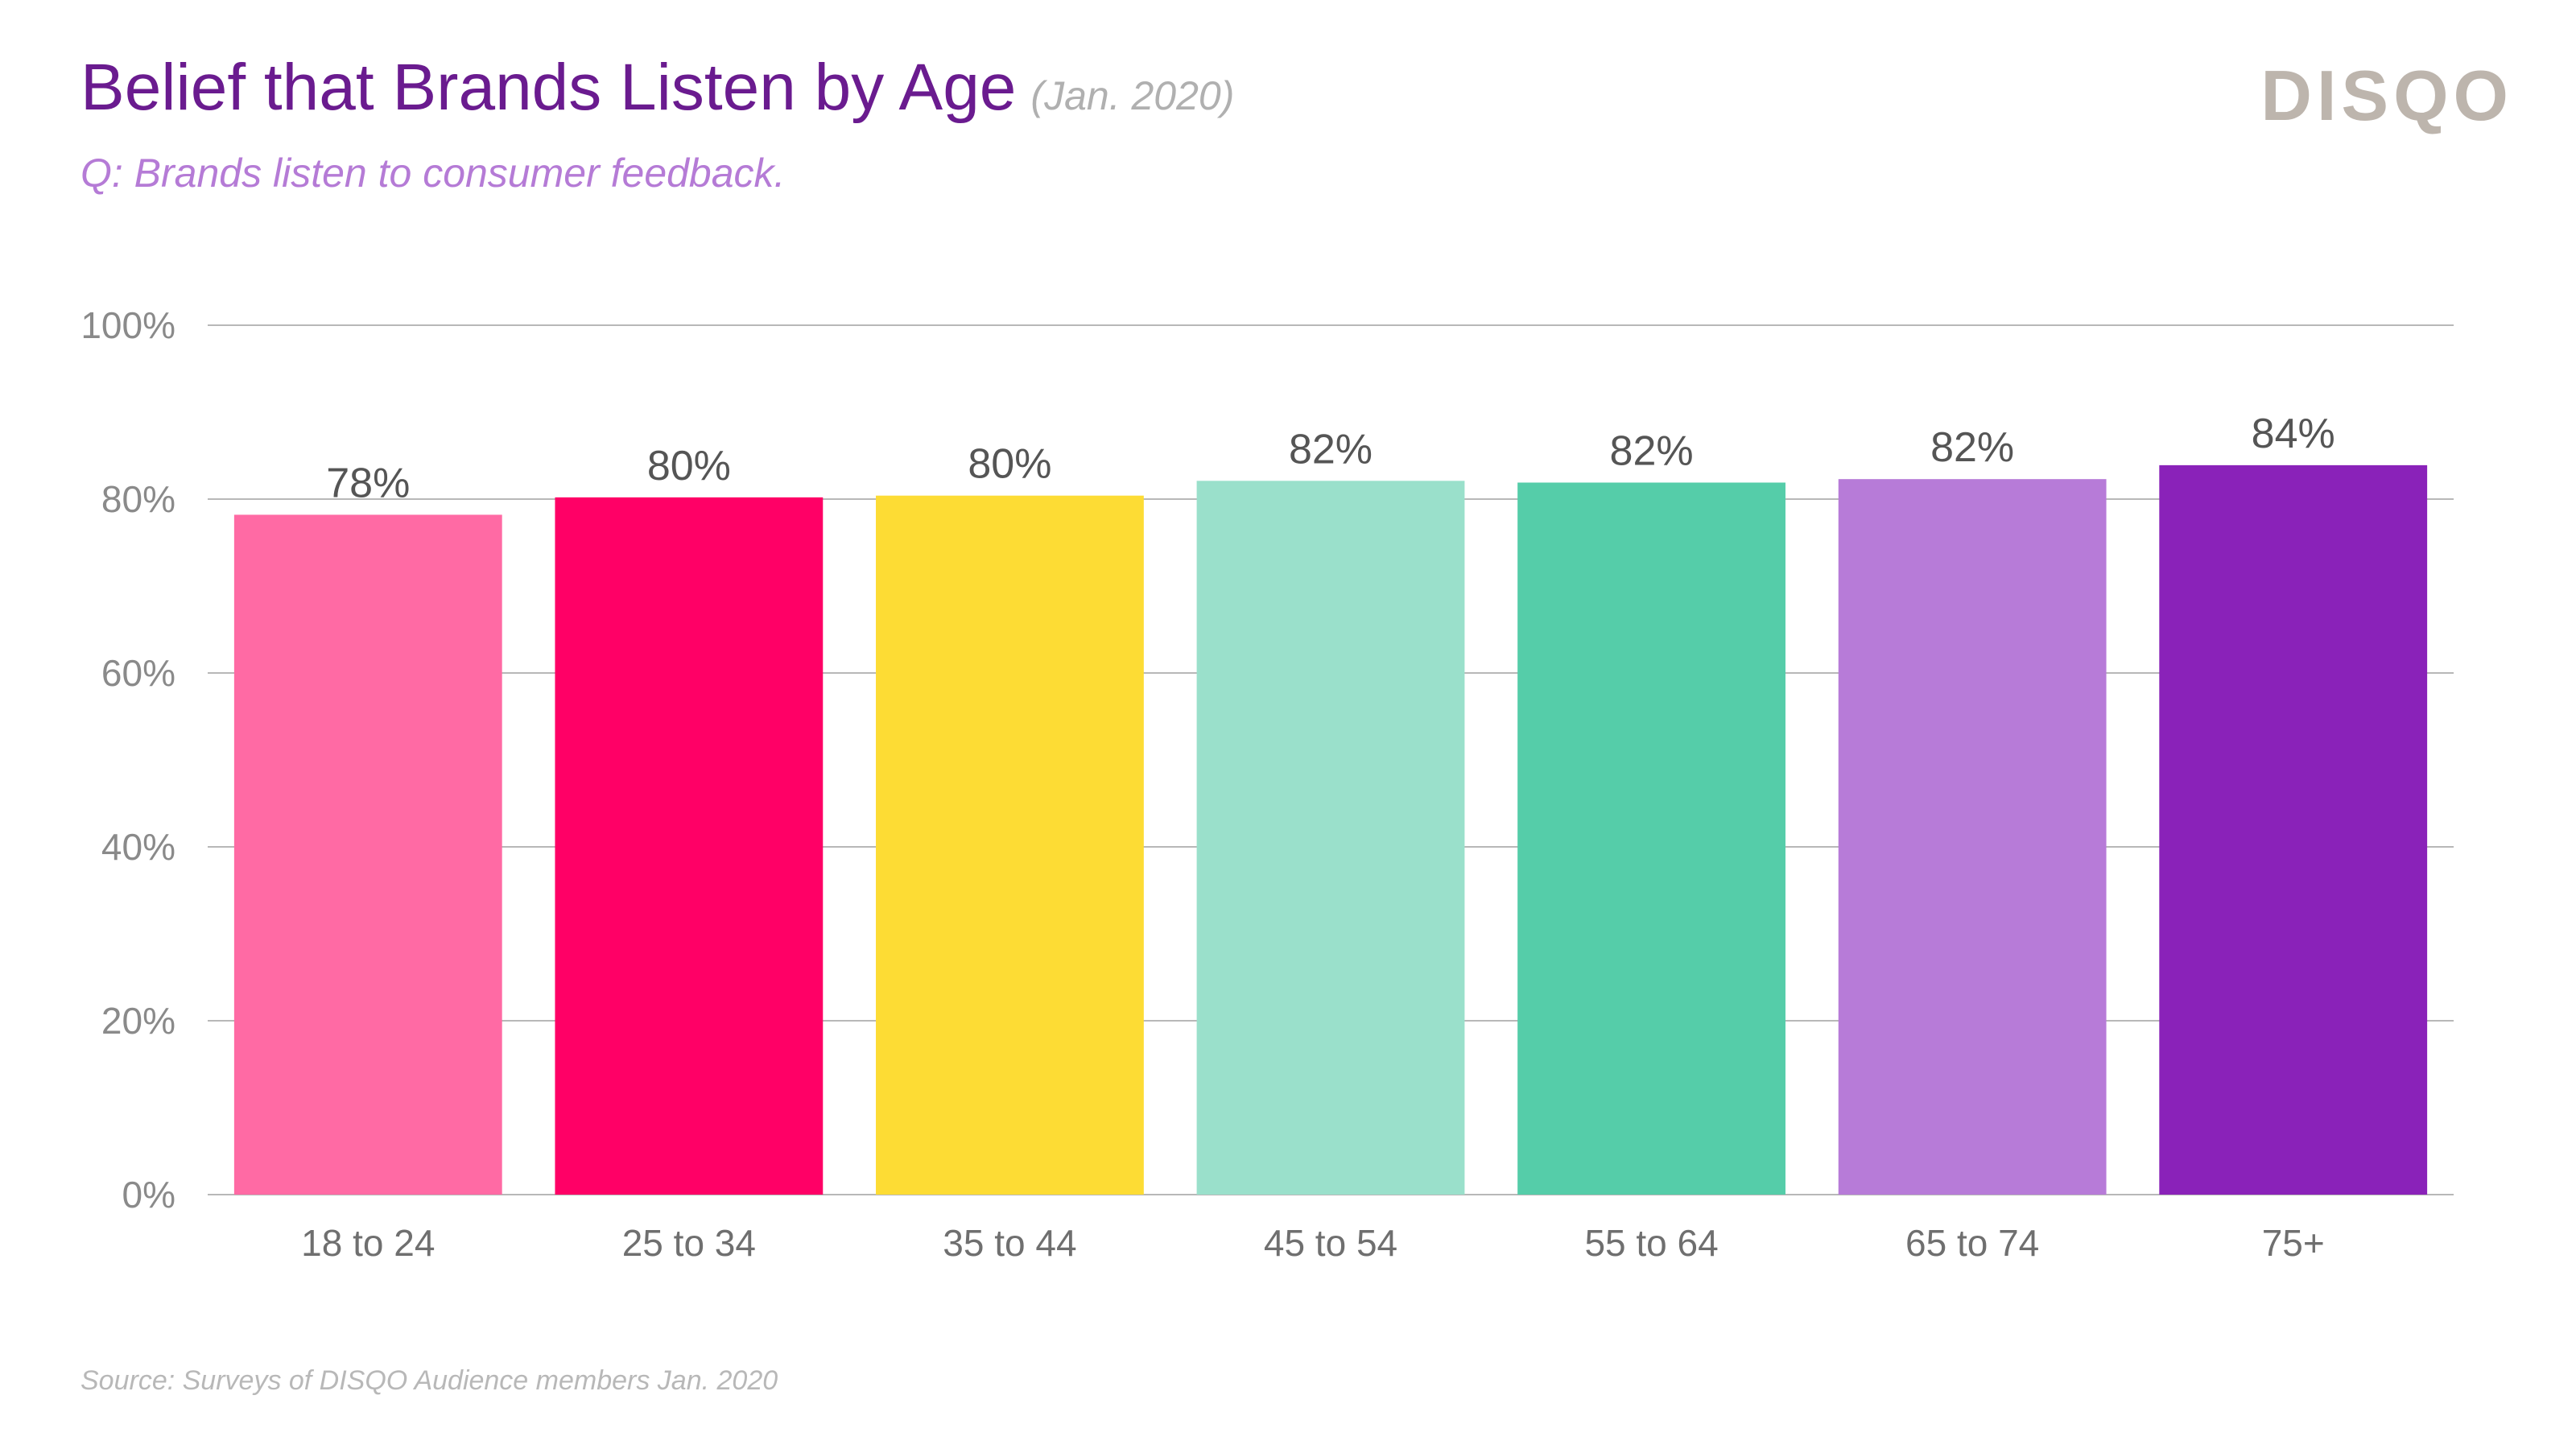 Image resolution: width=2576 pixels, height=1449 pixels. Describe the element at coordinates (138, 1021) in the screenshot. I see `y-tick-label: 20%` at that location.